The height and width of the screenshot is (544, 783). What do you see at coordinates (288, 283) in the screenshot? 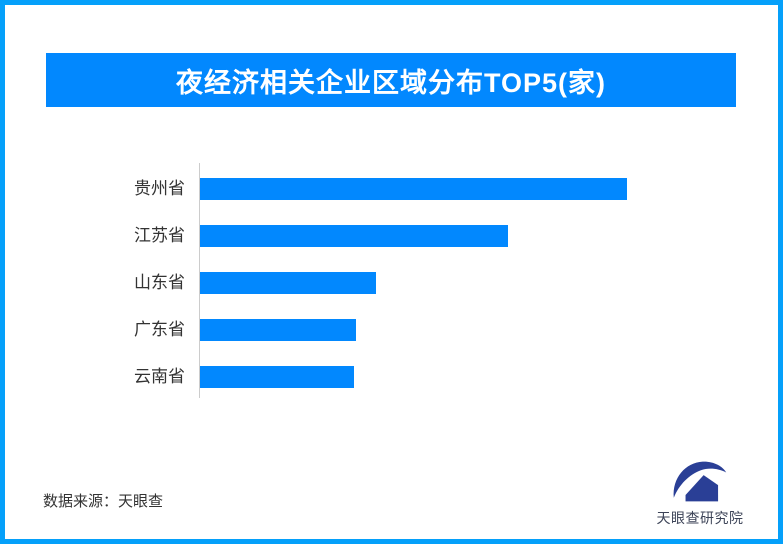
I see `bar-山东省` at bounding box center [288, 283].